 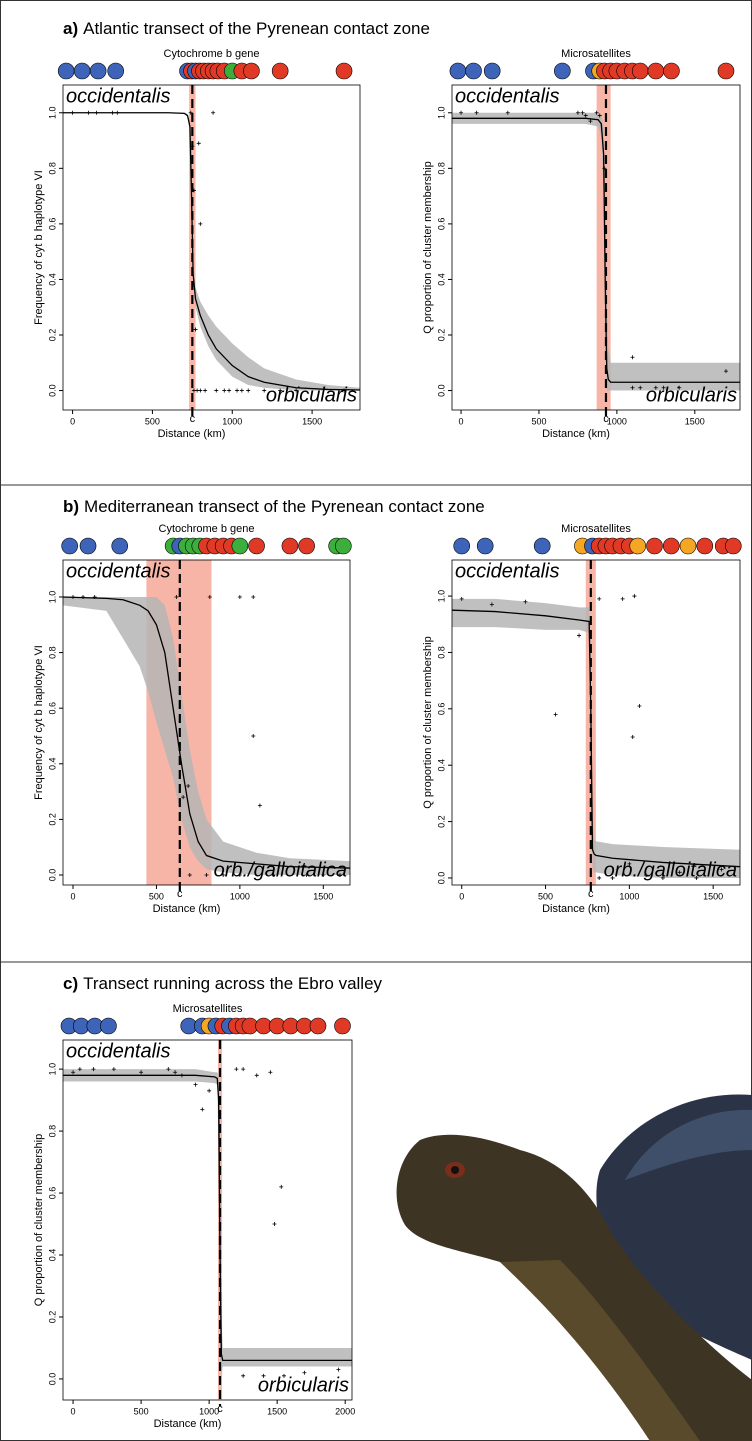 What do you see at coordinates (141, 1411) in the screenshot?
I see `x-tick-label: 500` at bounding box center [141, 1411].